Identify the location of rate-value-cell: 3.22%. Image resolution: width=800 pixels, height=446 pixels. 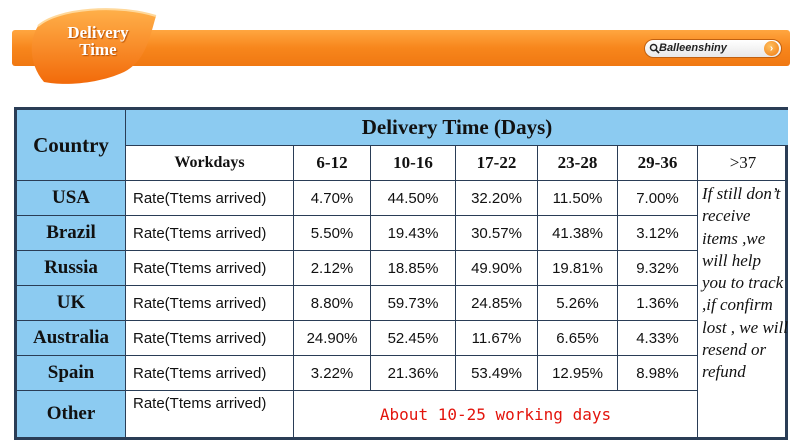
(332, 373).